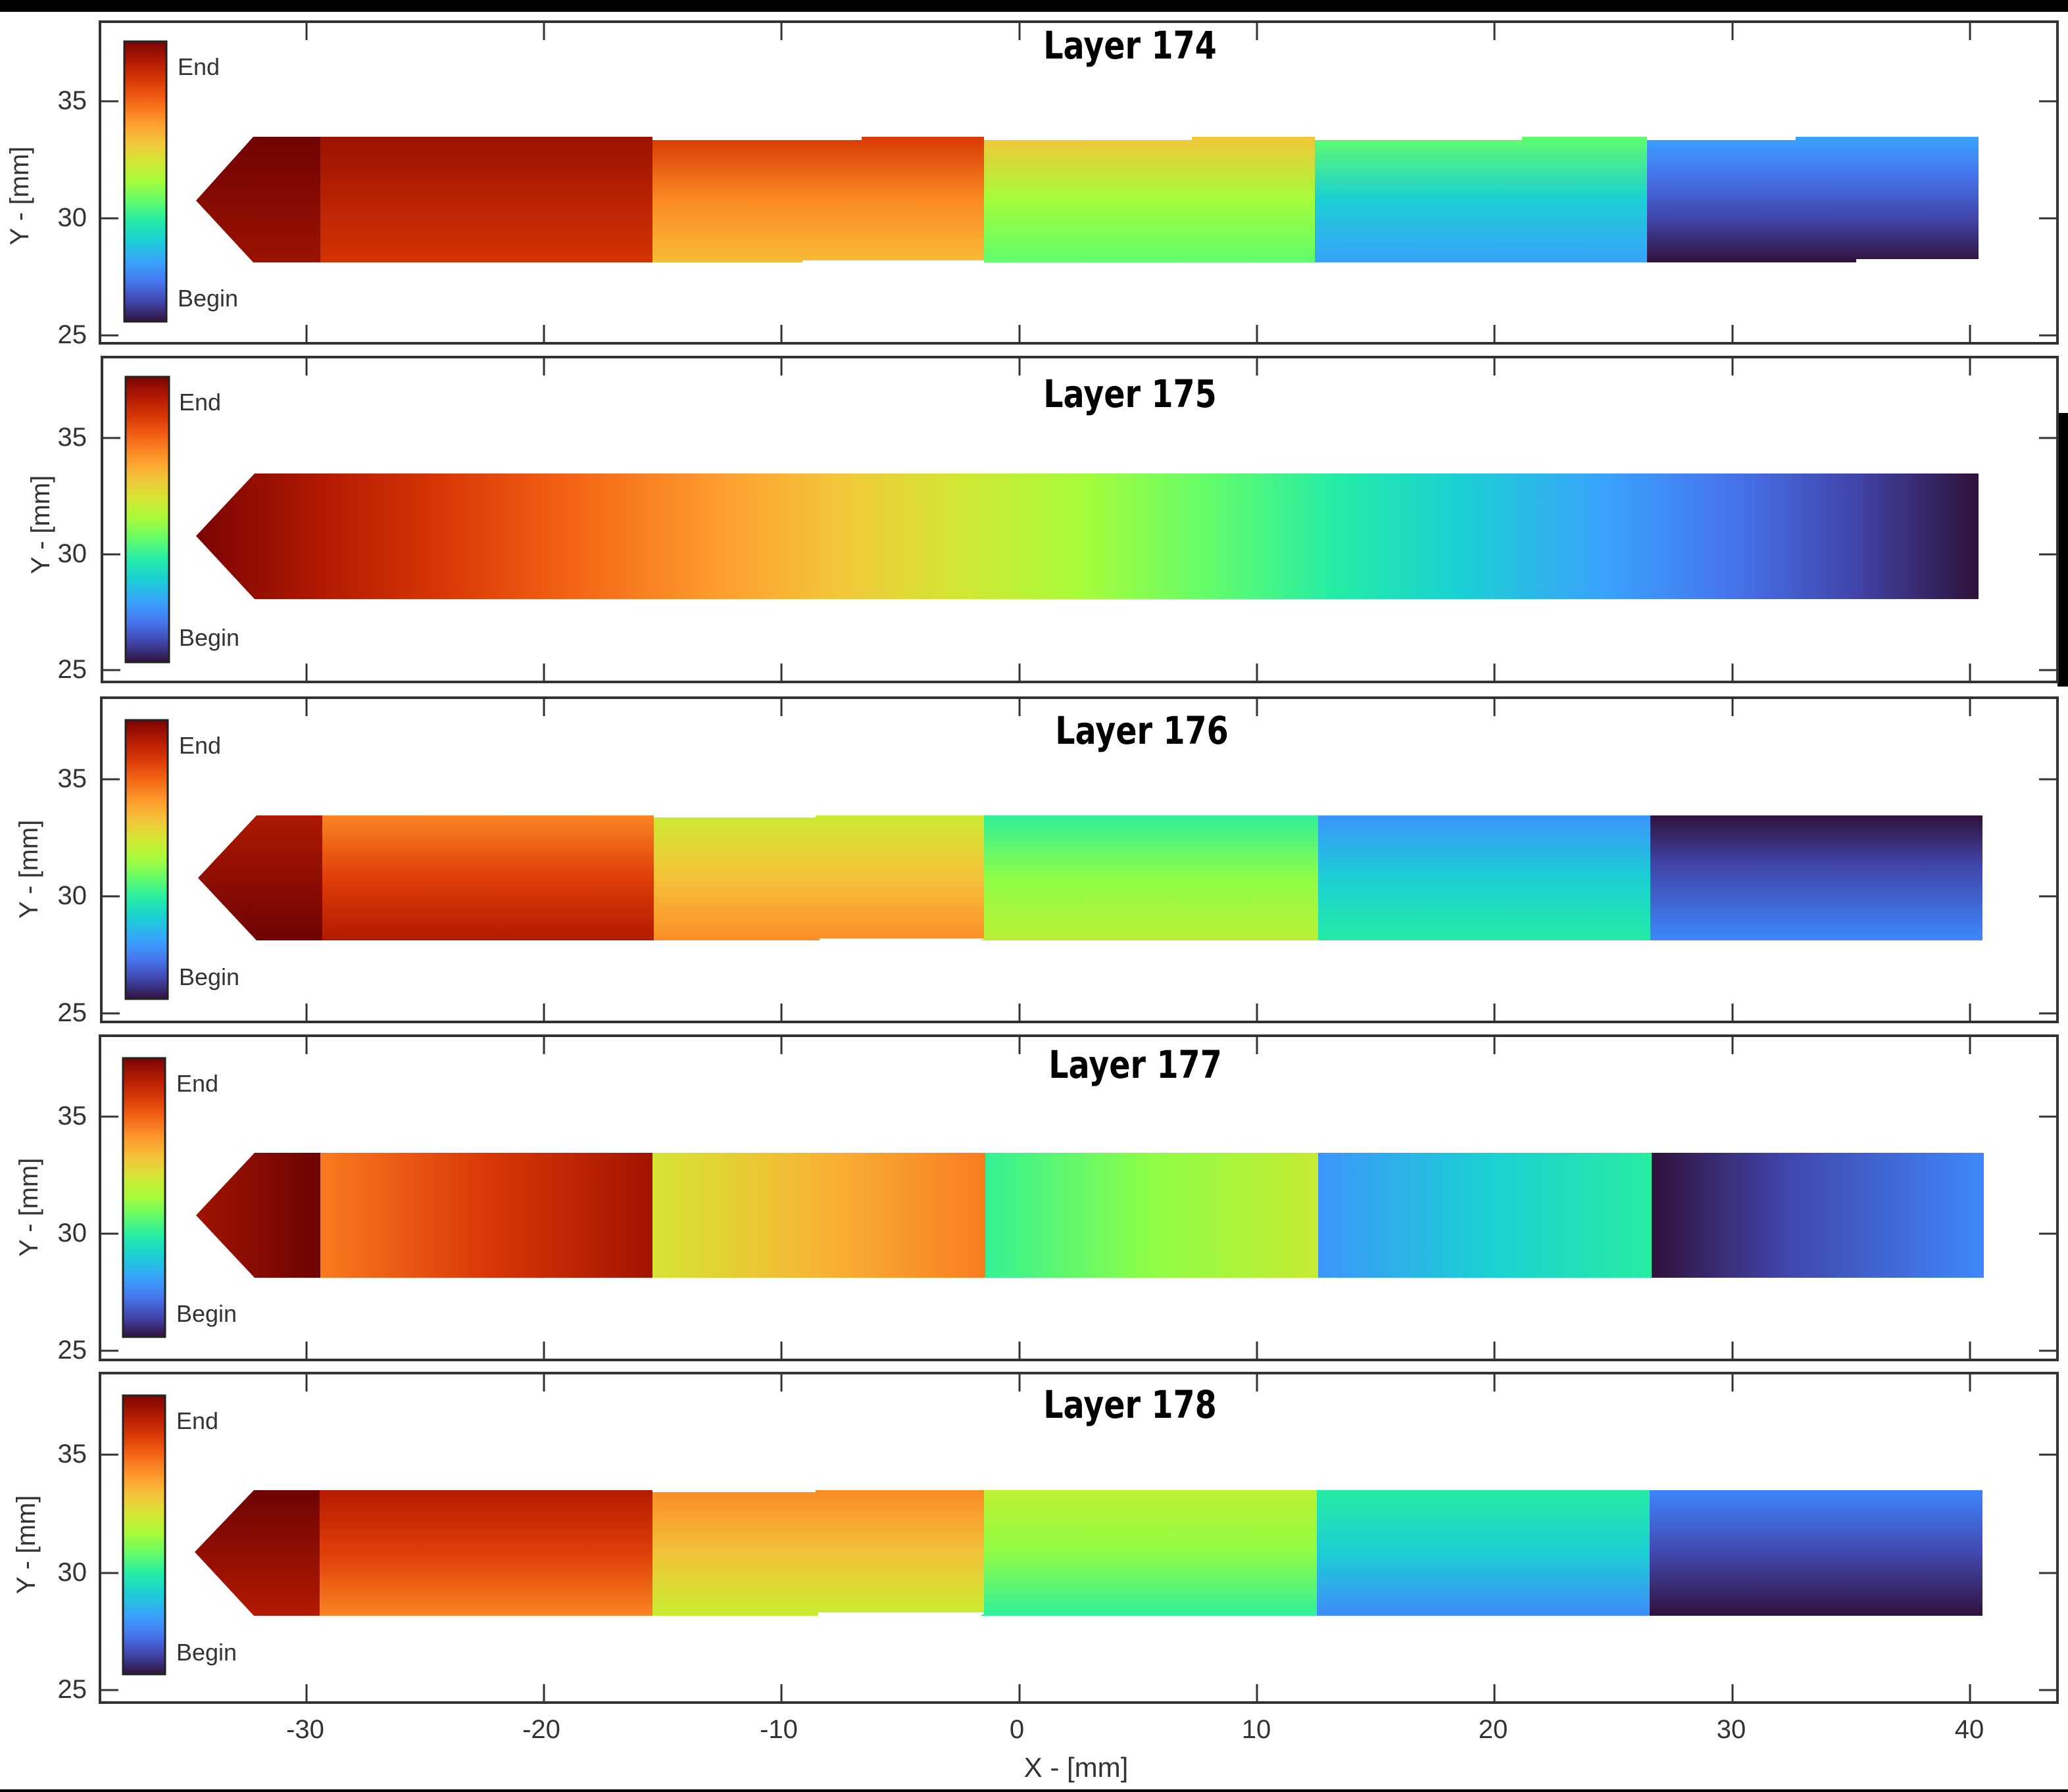 Image resolution: width=2068 pixels, height=1792 pixels. What do you see at coordinates (1142, 730) in the screenshot?
I see `subplot-title: Layer 176` at bounding box center [1142, 730].